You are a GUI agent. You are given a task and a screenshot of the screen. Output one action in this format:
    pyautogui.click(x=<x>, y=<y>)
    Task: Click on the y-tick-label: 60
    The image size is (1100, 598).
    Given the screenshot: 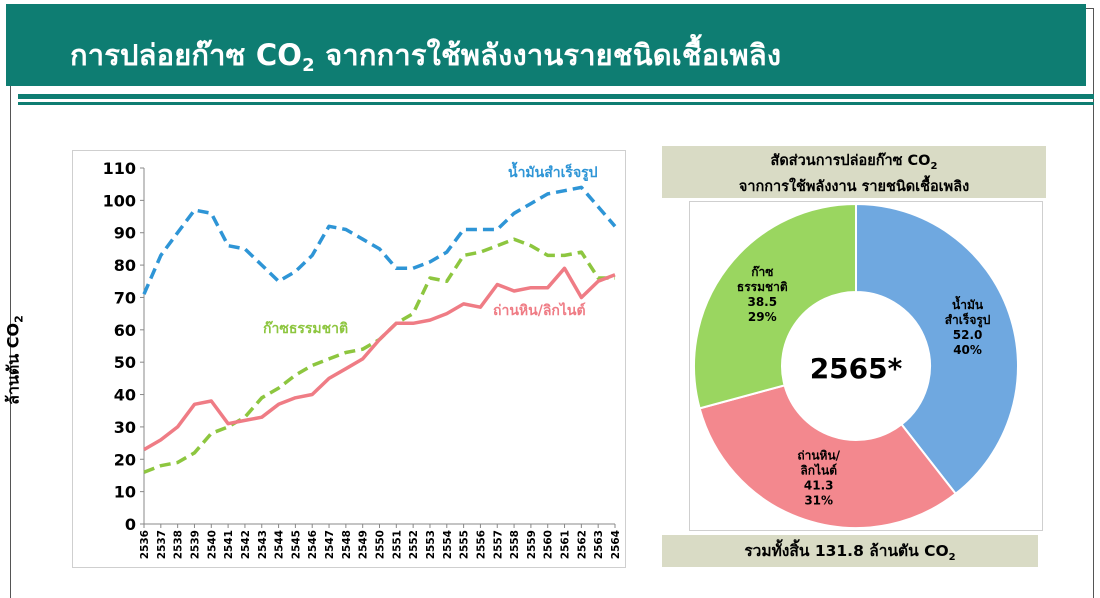 What is the action you would take?
    pyautogui.click(x=125, y=330)
    